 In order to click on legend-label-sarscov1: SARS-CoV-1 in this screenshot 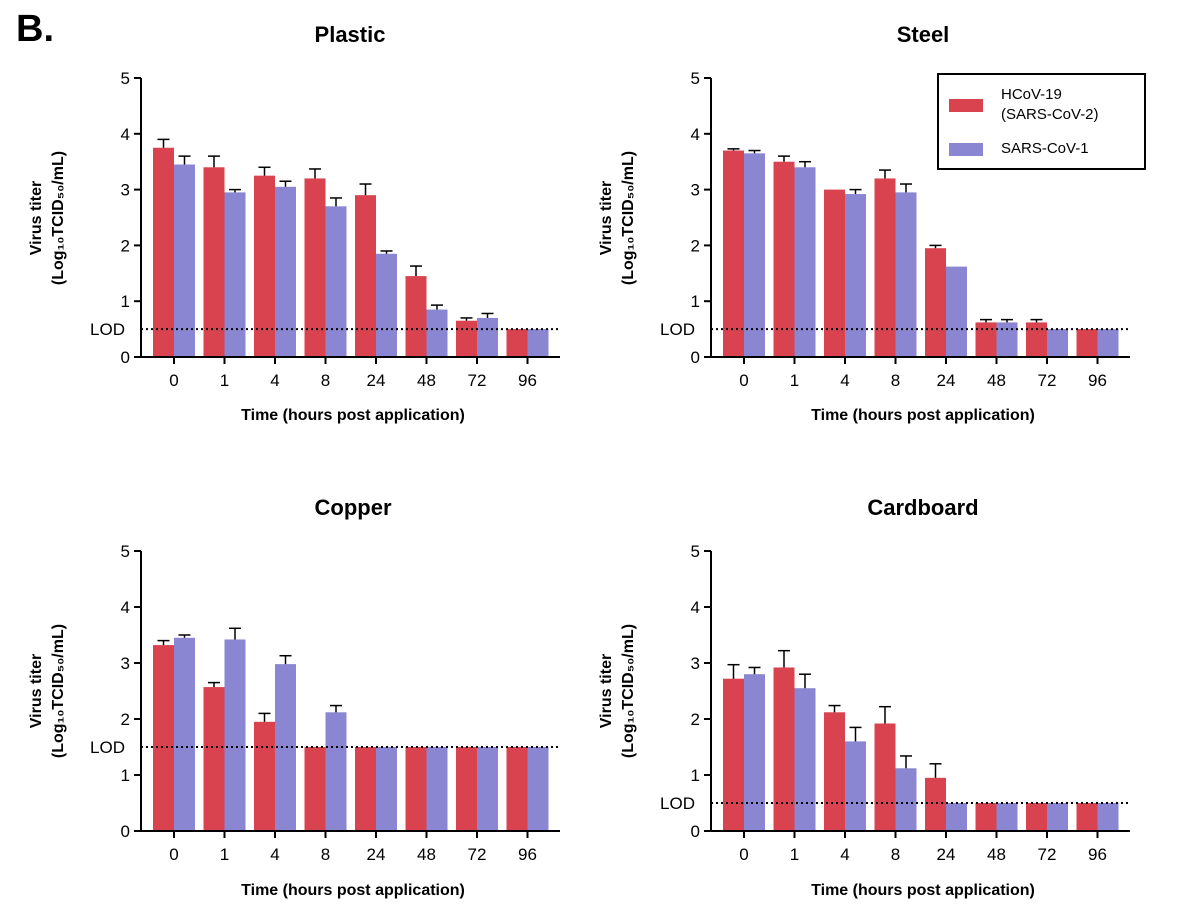, I will do `click(1045, 148)`.